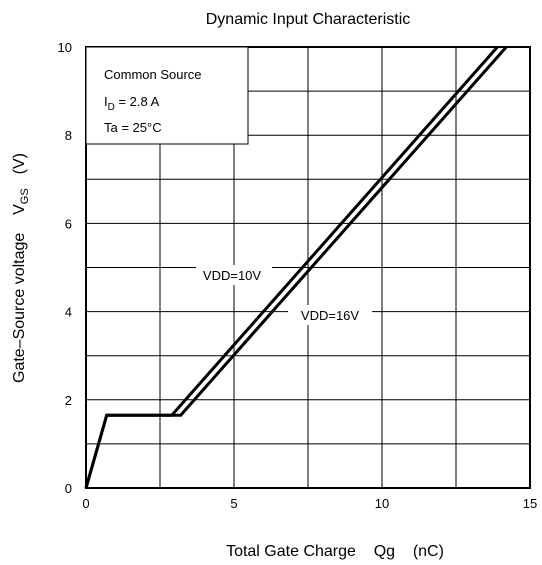  Describe the element at coordinates (335, 551) in the screenshot. I see `x-axis-label: Total Gate Charge Qg (nC)` at that location.